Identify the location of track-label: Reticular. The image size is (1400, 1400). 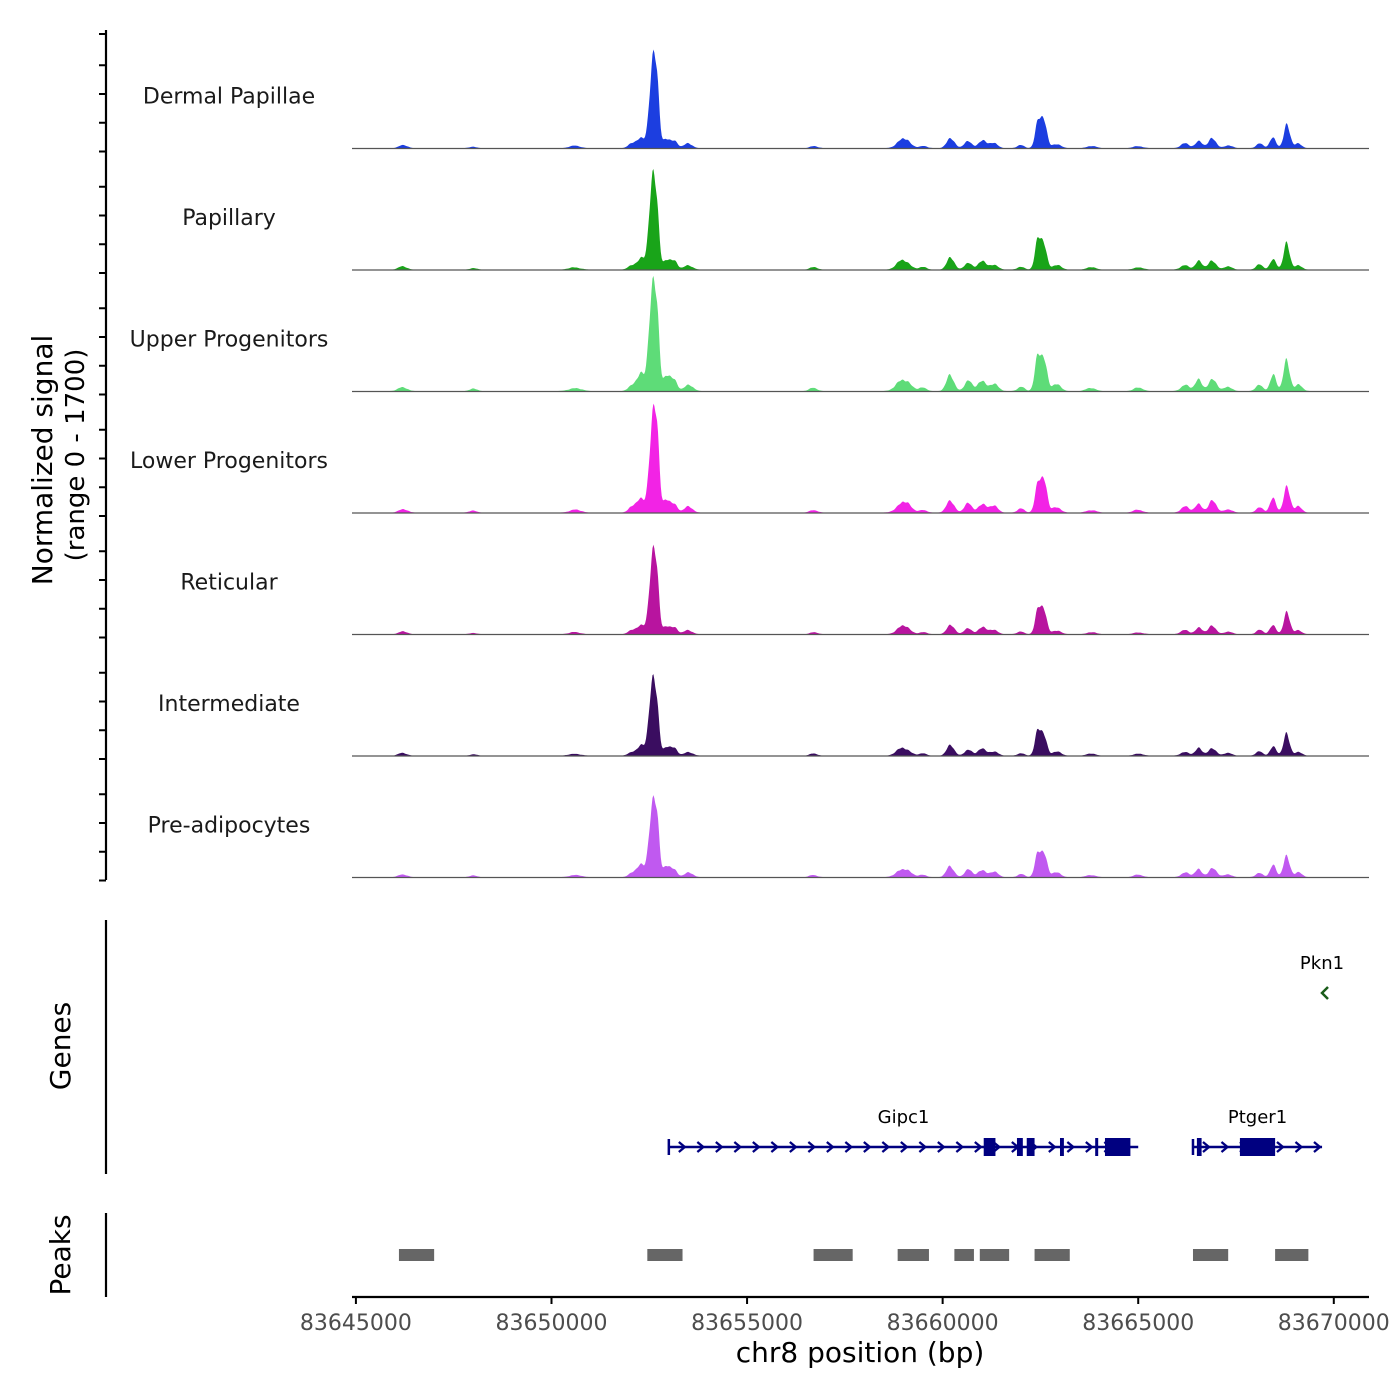
(229, 583).